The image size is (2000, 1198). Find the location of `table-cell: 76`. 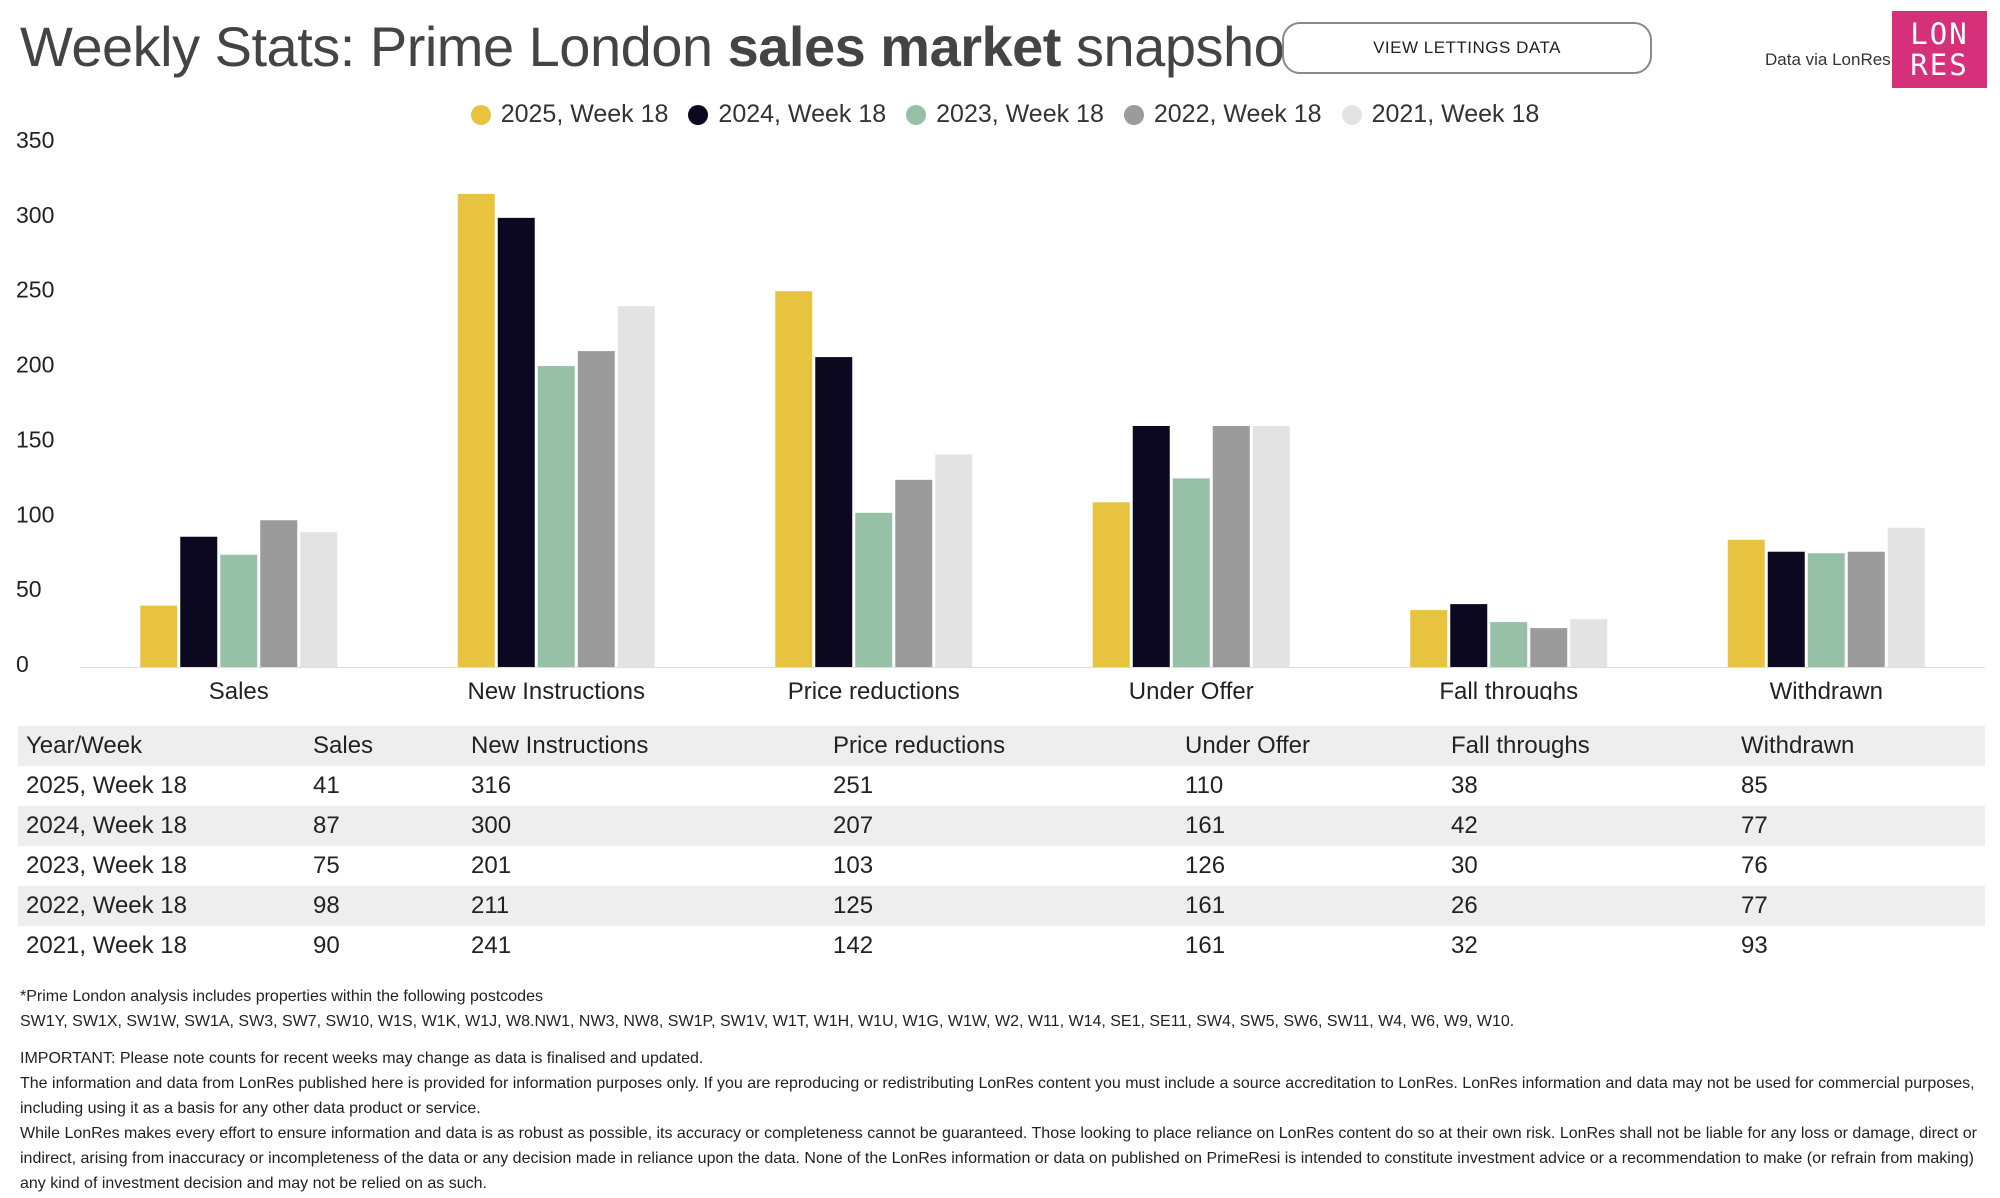

table-cell: 76 is located at coordinates (1754, 865).